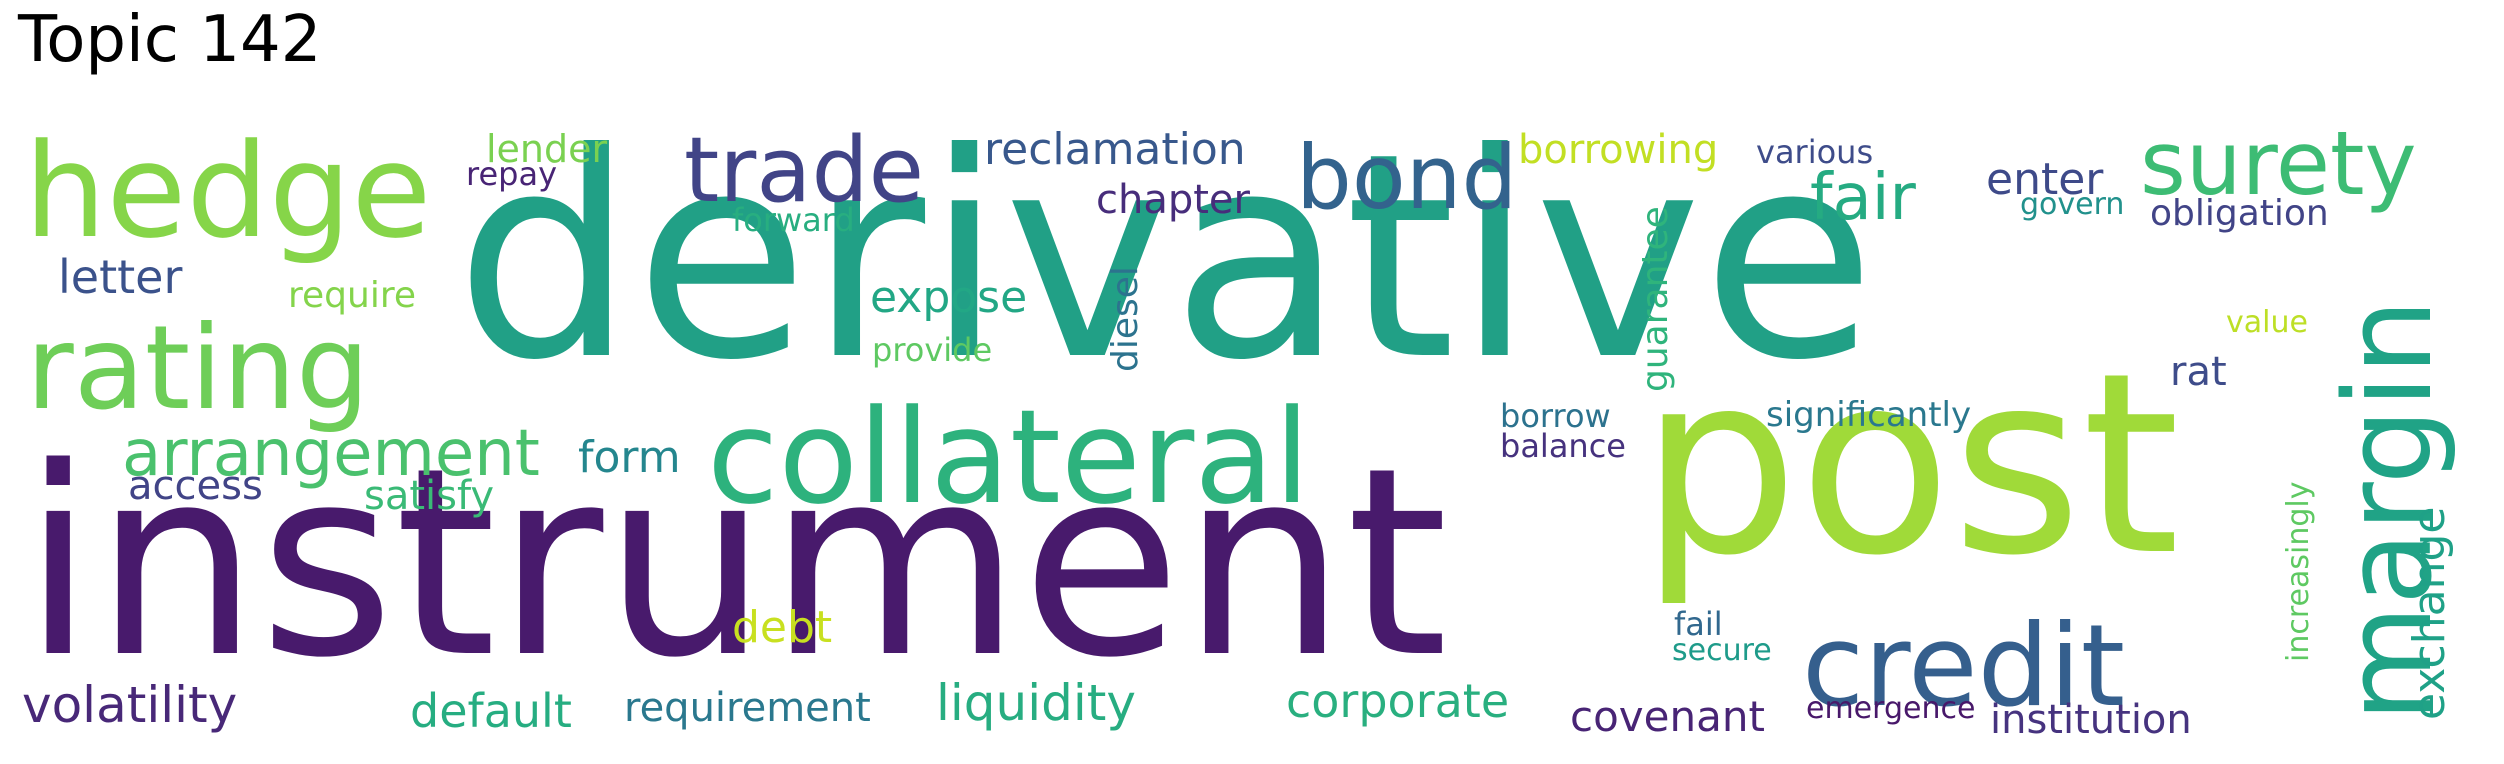 This screenshot has width=2504, height=764. What do you see at coordinates (1698, 624) in the screenshot?
I see `word-fail: fail` at bounding box center [1698, 624].